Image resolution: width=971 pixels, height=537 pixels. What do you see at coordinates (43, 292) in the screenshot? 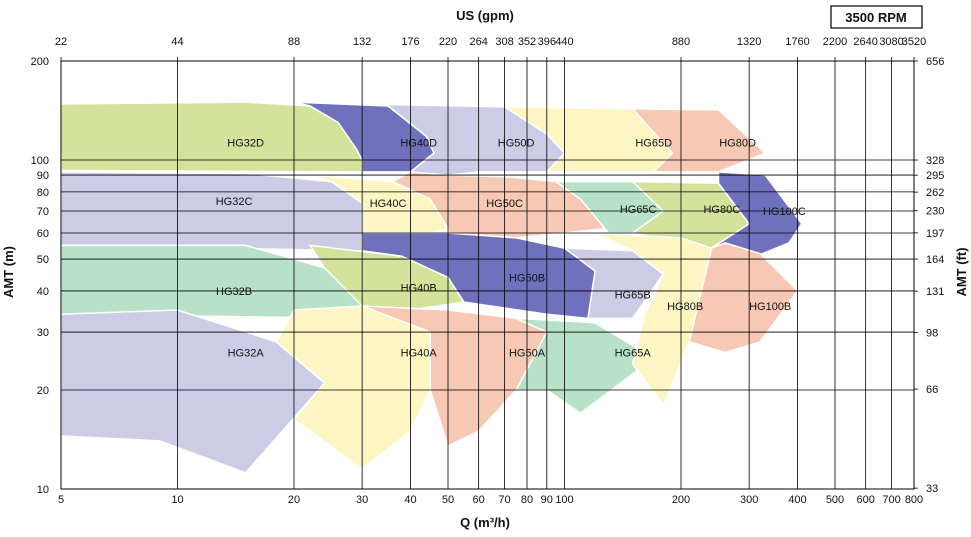
I see `y-tick-label: 40` at bounding box center [43, 292].